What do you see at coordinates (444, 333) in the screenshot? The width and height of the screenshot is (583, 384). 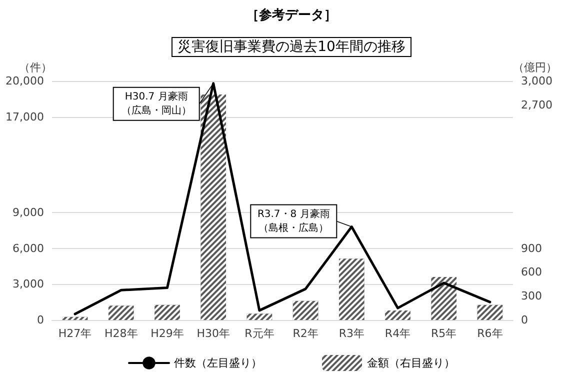 I see `x-tick-label: R5年` at bounding box center [444, 333].